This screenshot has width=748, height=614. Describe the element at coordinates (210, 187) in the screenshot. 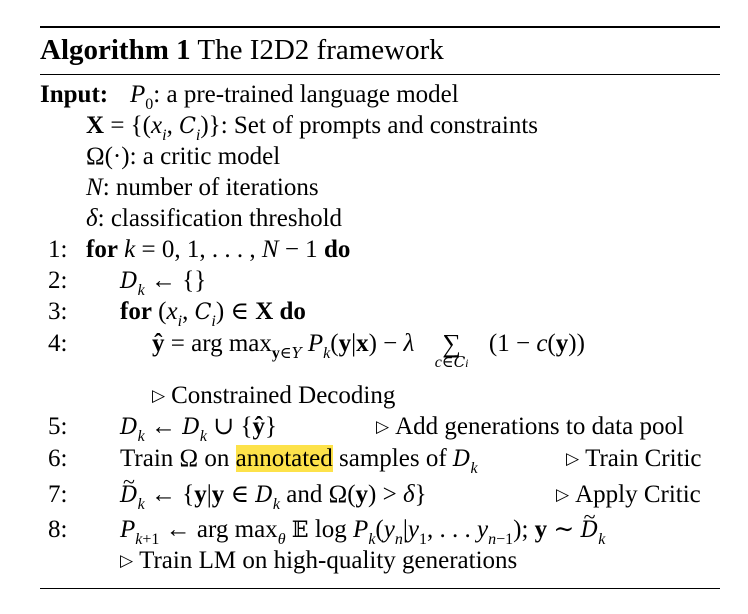

I see `input-n-desc: : number of iterations` at that location.